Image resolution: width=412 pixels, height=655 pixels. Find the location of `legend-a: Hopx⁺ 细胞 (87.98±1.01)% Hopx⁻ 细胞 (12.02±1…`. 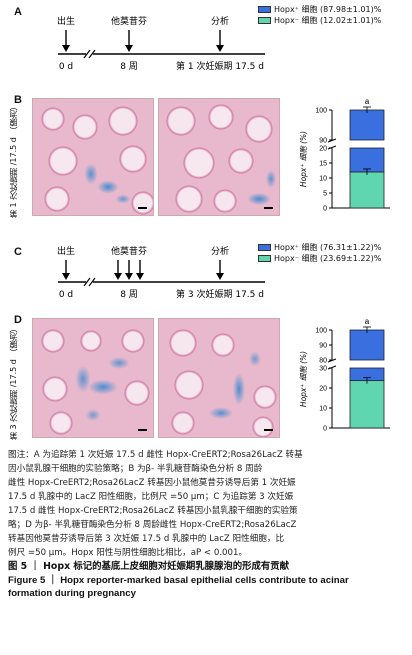

legend-a: Hopx⁺ 细胞 (87.98±1.01)% Hopx⁻ 细胞 (12.02±1… is located at coordinates (319, 15).